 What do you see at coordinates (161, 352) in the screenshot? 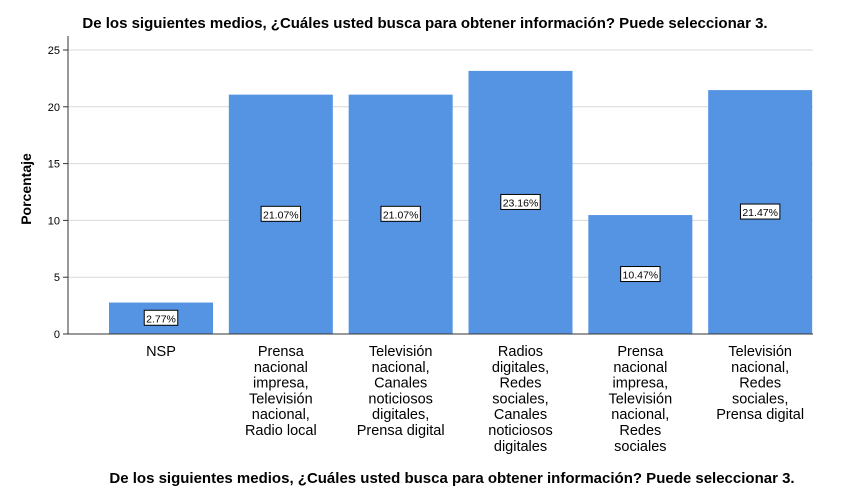
I see `x-category-label: NSP` at bounding box center [161, 352].